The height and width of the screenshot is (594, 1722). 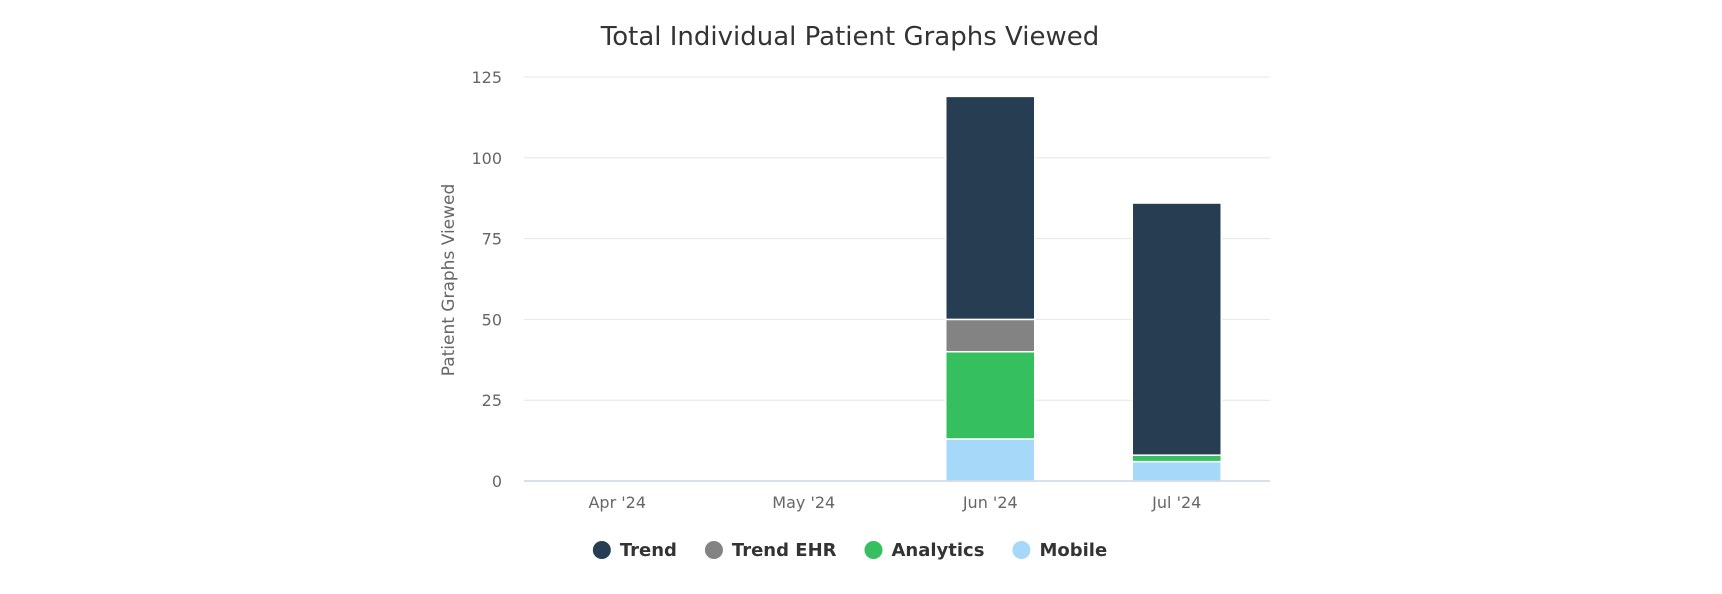 What do you see at coordinates (486, 279) in the screenshot?
I see `y-axis-ticks: 0 25 50 75 100 125` at bounding box center [486, 279].